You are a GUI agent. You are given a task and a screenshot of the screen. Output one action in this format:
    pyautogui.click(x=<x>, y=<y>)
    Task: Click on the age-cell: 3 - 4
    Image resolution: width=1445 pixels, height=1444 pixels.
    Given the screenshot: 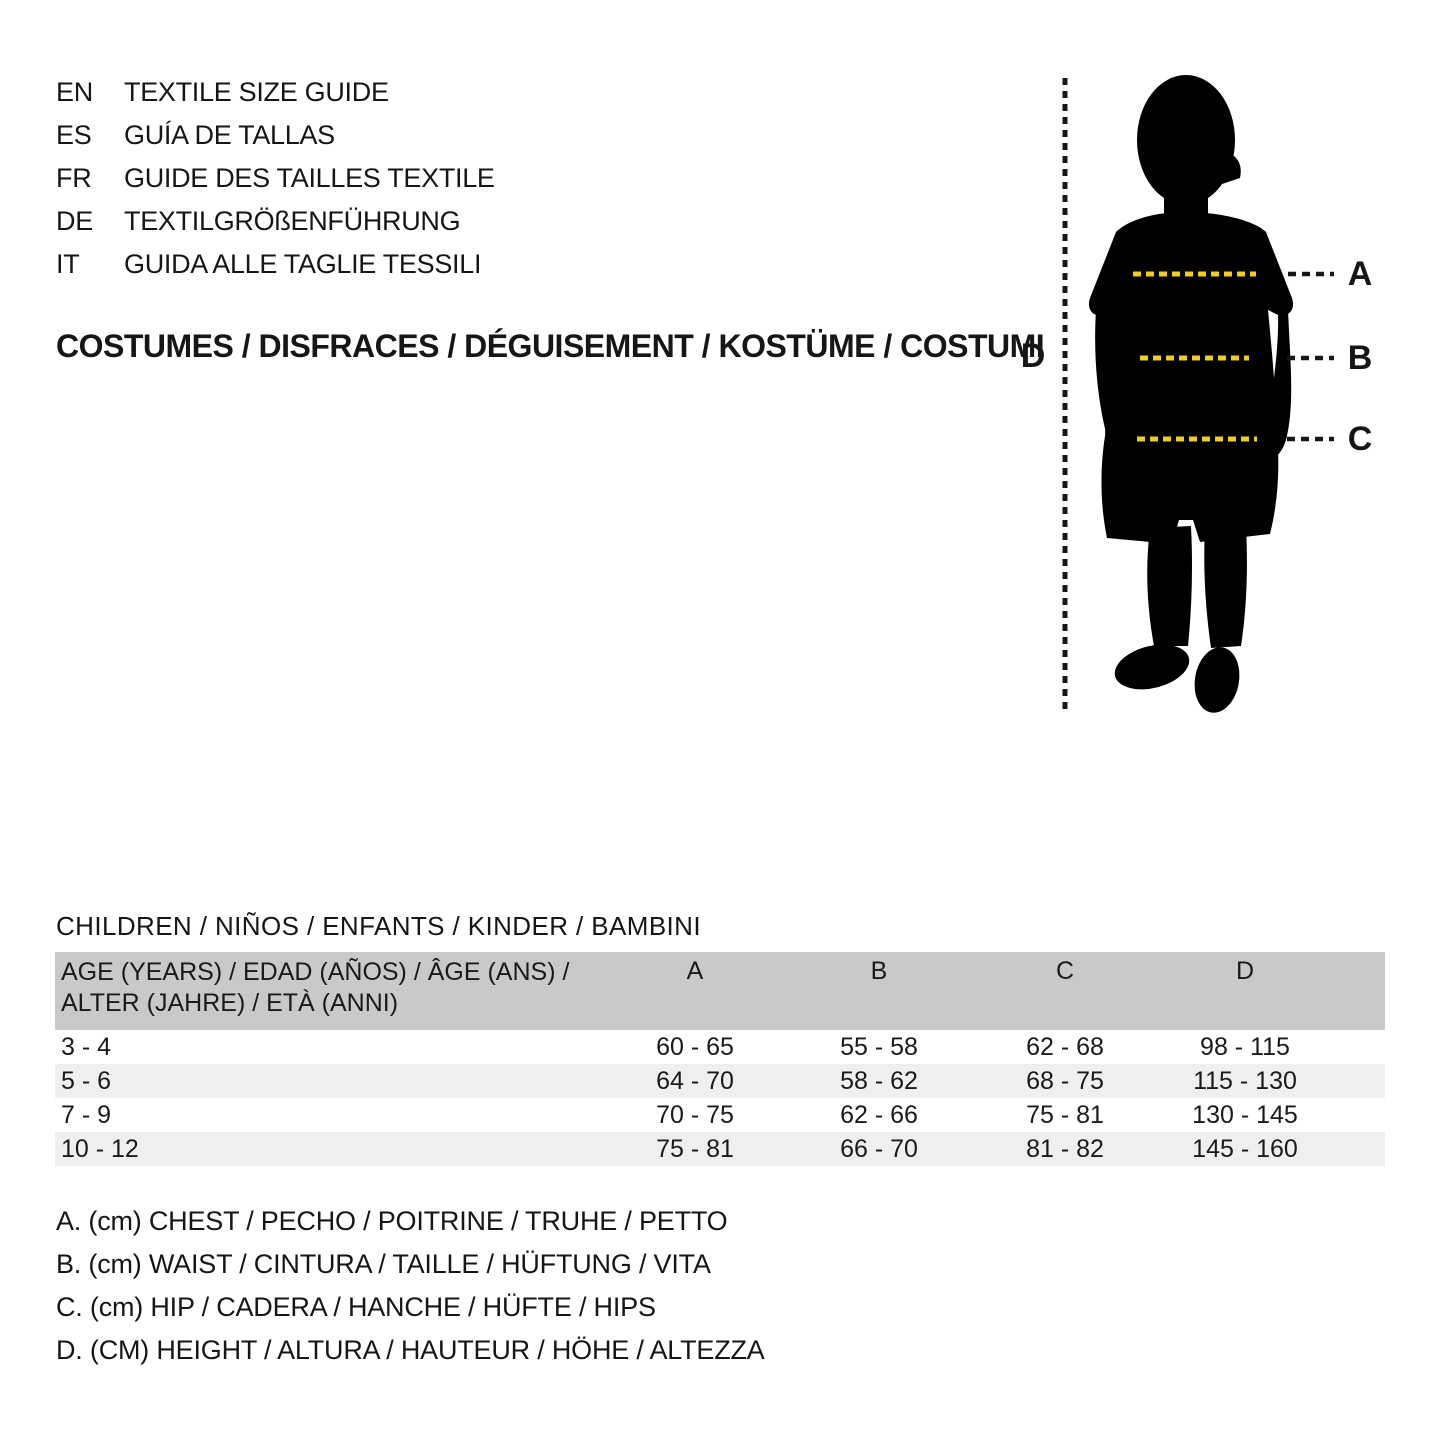 What is the action you would take?
    pyautogui.click(x=86, y=1046)
    